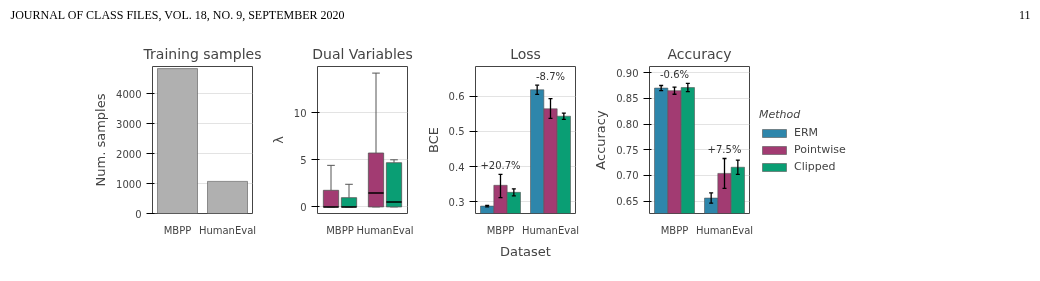 The image size is (1040, 281). I want to click on y-axis-title: Num. samples, so click(101, 140).